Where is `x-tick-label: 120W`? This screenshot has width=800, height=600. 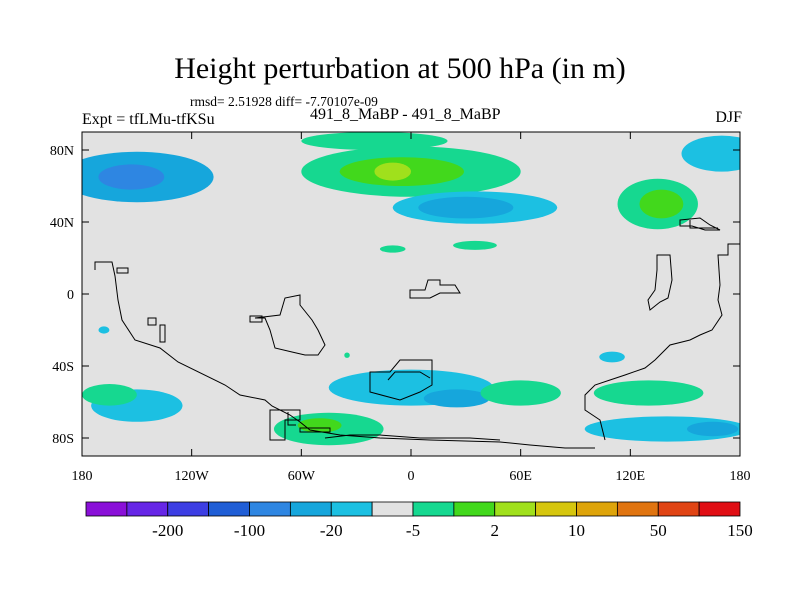
x-tick-label: 120W is located at coordinates (192, 476).